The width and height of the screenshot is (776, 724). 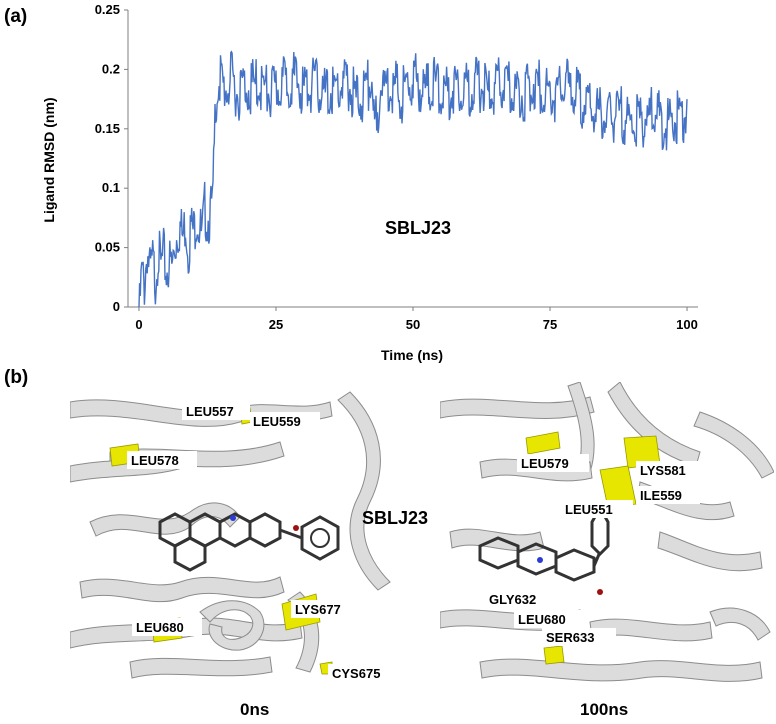 I want to click on x-tick-label: 75, so click(x=550, y=324).